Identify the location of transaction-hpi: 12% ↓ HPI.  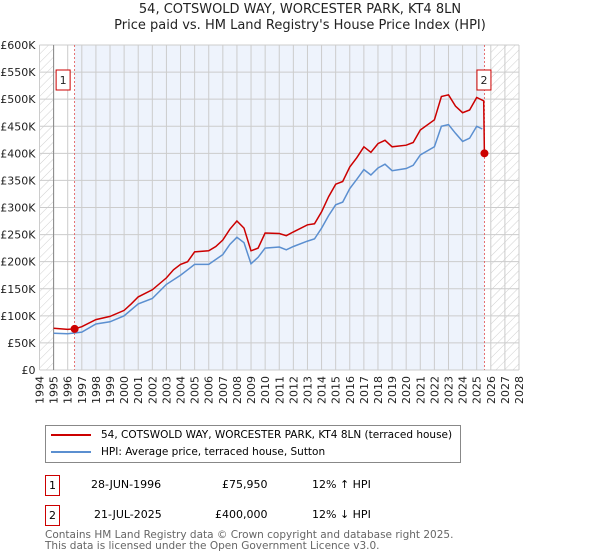
(341, 514).